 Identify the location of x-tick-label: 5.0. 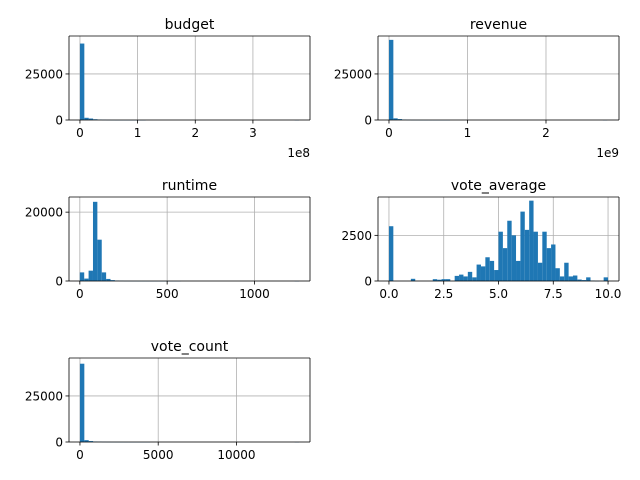
(498, 294).